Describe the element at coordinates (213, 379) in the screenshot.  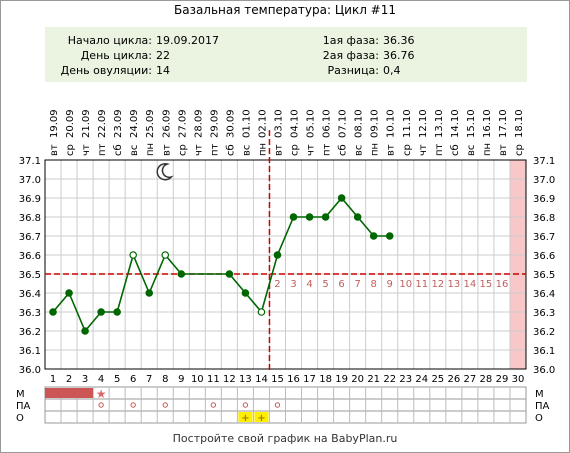
I see `day-number-label: 11` at that location.